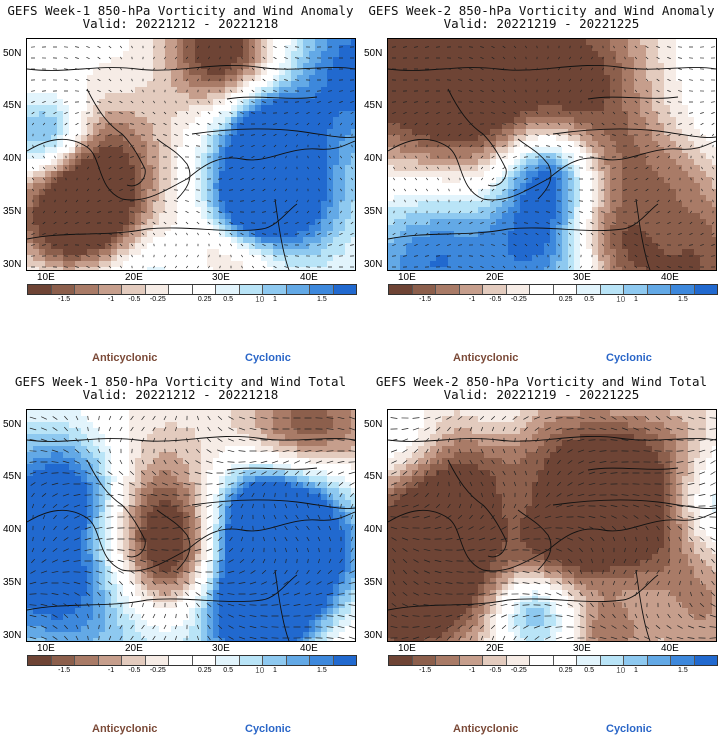 The width and height of the screenshot is (722, 742). What do you see at coordinates (486, 358) in the screenshot?
I see `anticyclonic-label: Anticyclonic` at bounding box center [486, 358].